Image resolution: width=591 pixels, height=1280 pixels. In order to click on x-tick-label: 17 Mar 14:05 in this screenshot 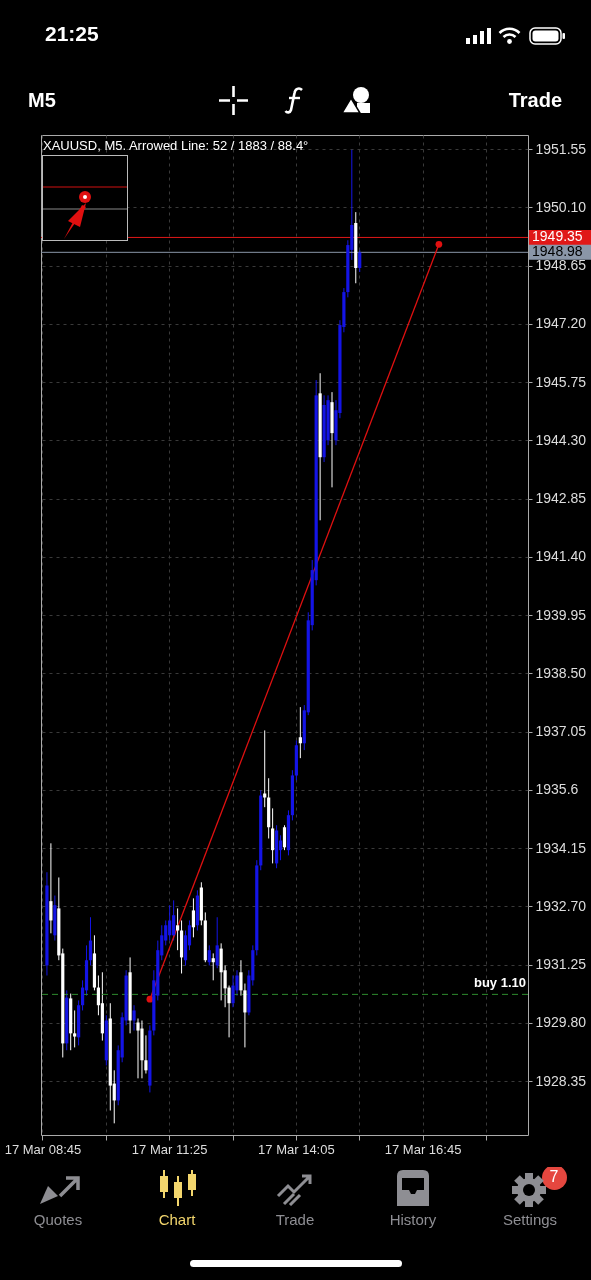, I will do `click(296, 1149)`.